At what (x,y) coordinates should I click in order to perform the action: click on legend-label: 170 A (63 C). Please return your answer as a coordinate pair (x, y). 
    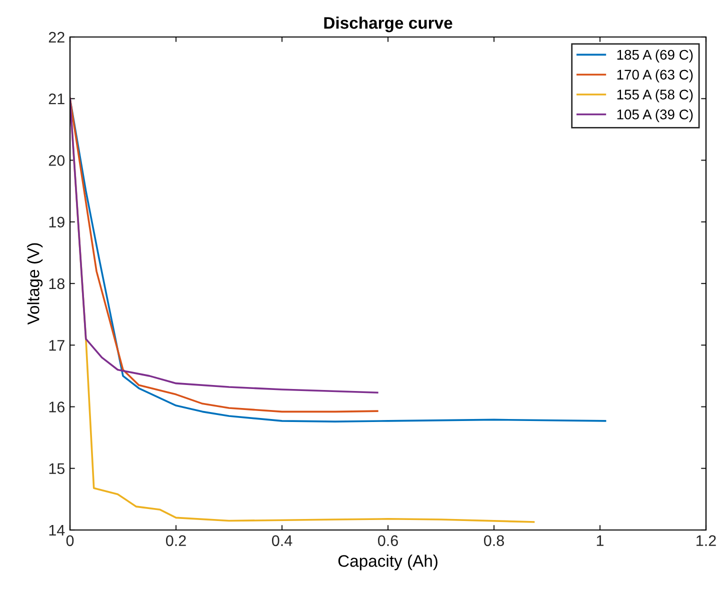
    Looking at the image, I should click on (655, 75).